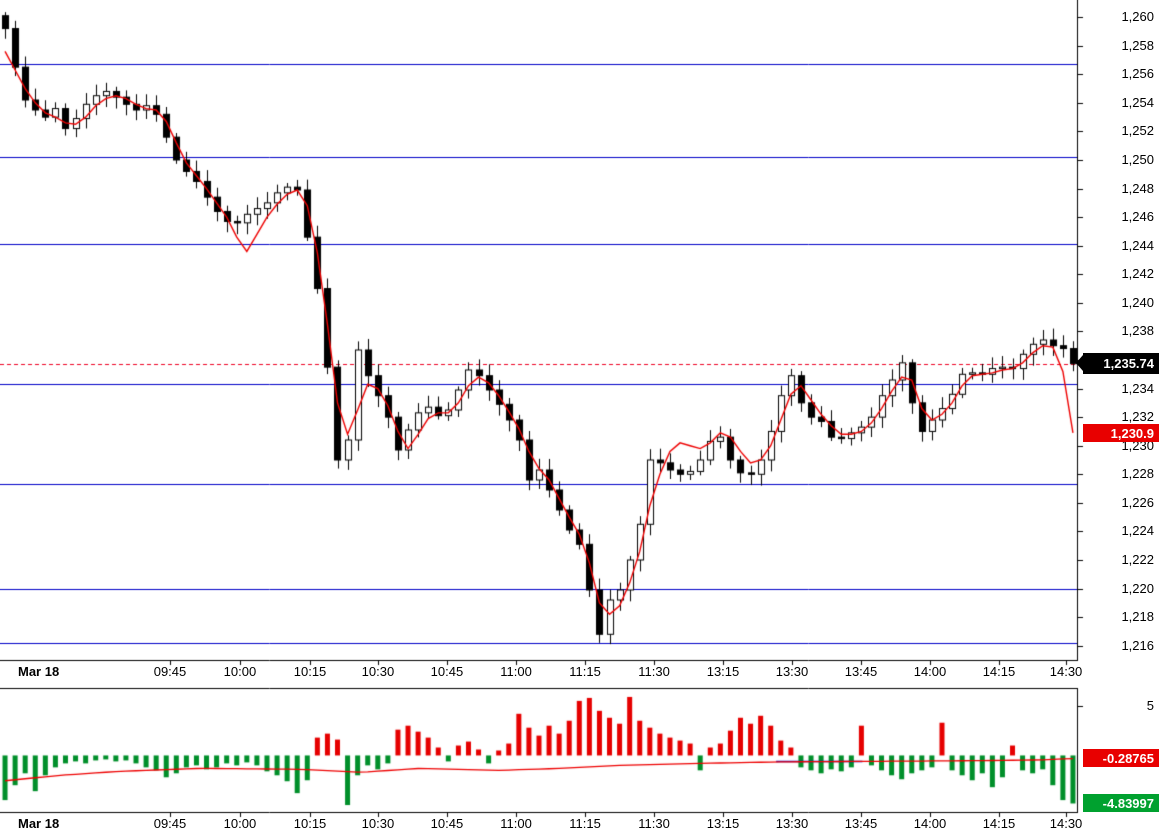 Image resolution: width=1159 pixels, height=832 pixels. What do you see at coordinates (1121, 758) in the screenshot?
I see `indicator-line-tag: -0.28765` at bounding box center [1121, 758].